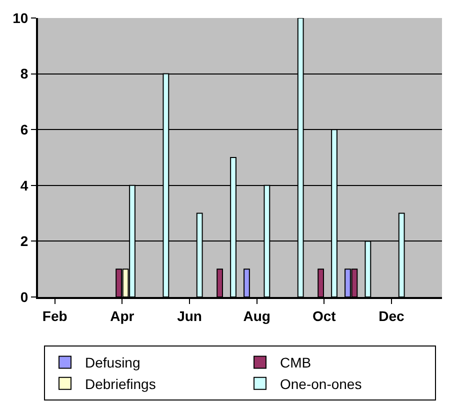 The height and width of the screenshot is (408, 450). What do you see at coordinates (55, 316) in the screenshot?
I see `x-tick-label: Feb` at bounding box center [55, 316].